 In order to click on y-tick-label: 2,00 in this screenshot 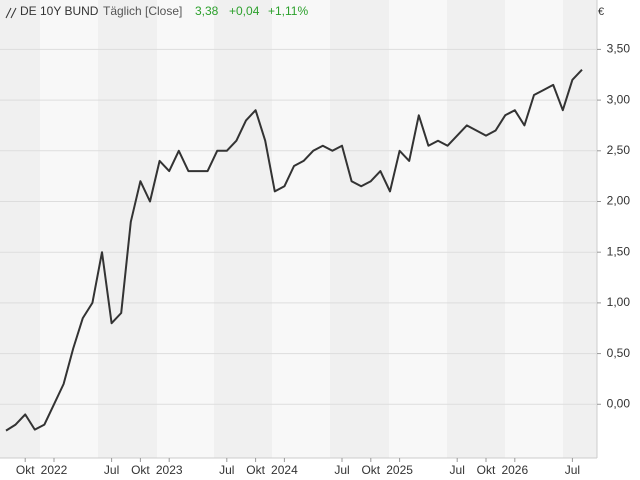, I will do `click(619, 201)`.